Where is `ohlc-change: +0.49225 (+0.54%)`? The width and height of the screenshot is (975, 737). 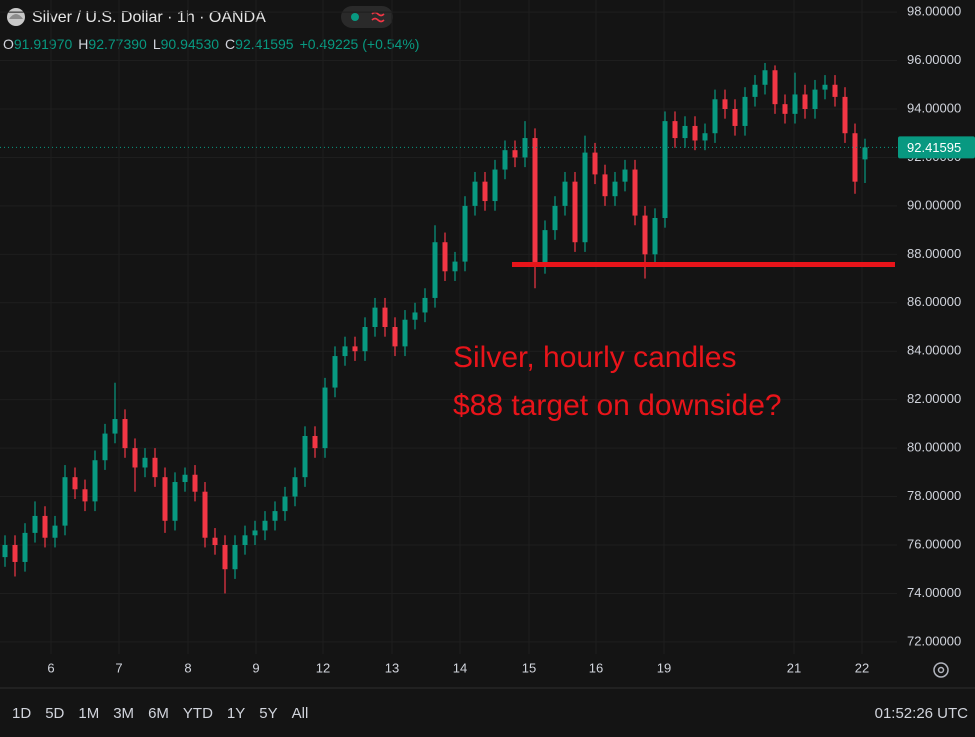 ohlc-change: +0.49225 (+0.54%) is located at coordinates (360, 44).